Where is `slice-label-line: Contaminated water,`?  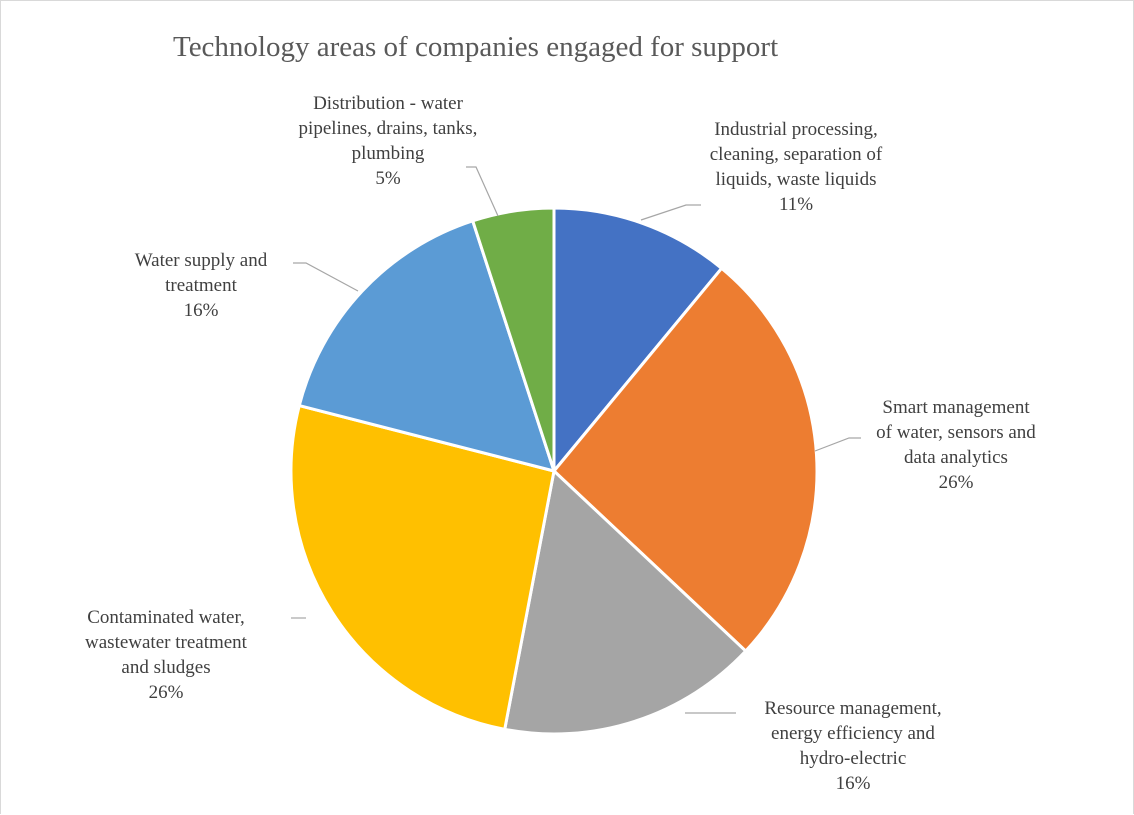
slice-label-line: Contaminated water, is located at coordinates (166, 617).